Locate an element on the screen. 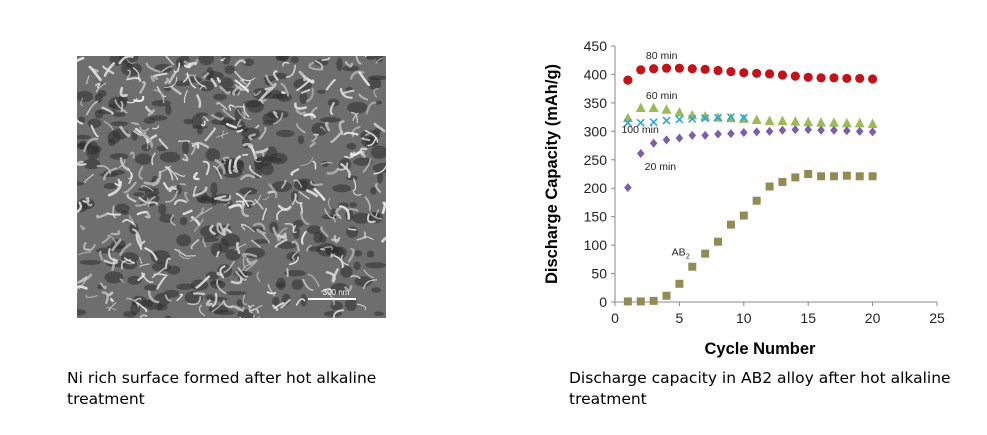 The image size is (987, 435). series-ab2 is located at coordinates (750, 238).